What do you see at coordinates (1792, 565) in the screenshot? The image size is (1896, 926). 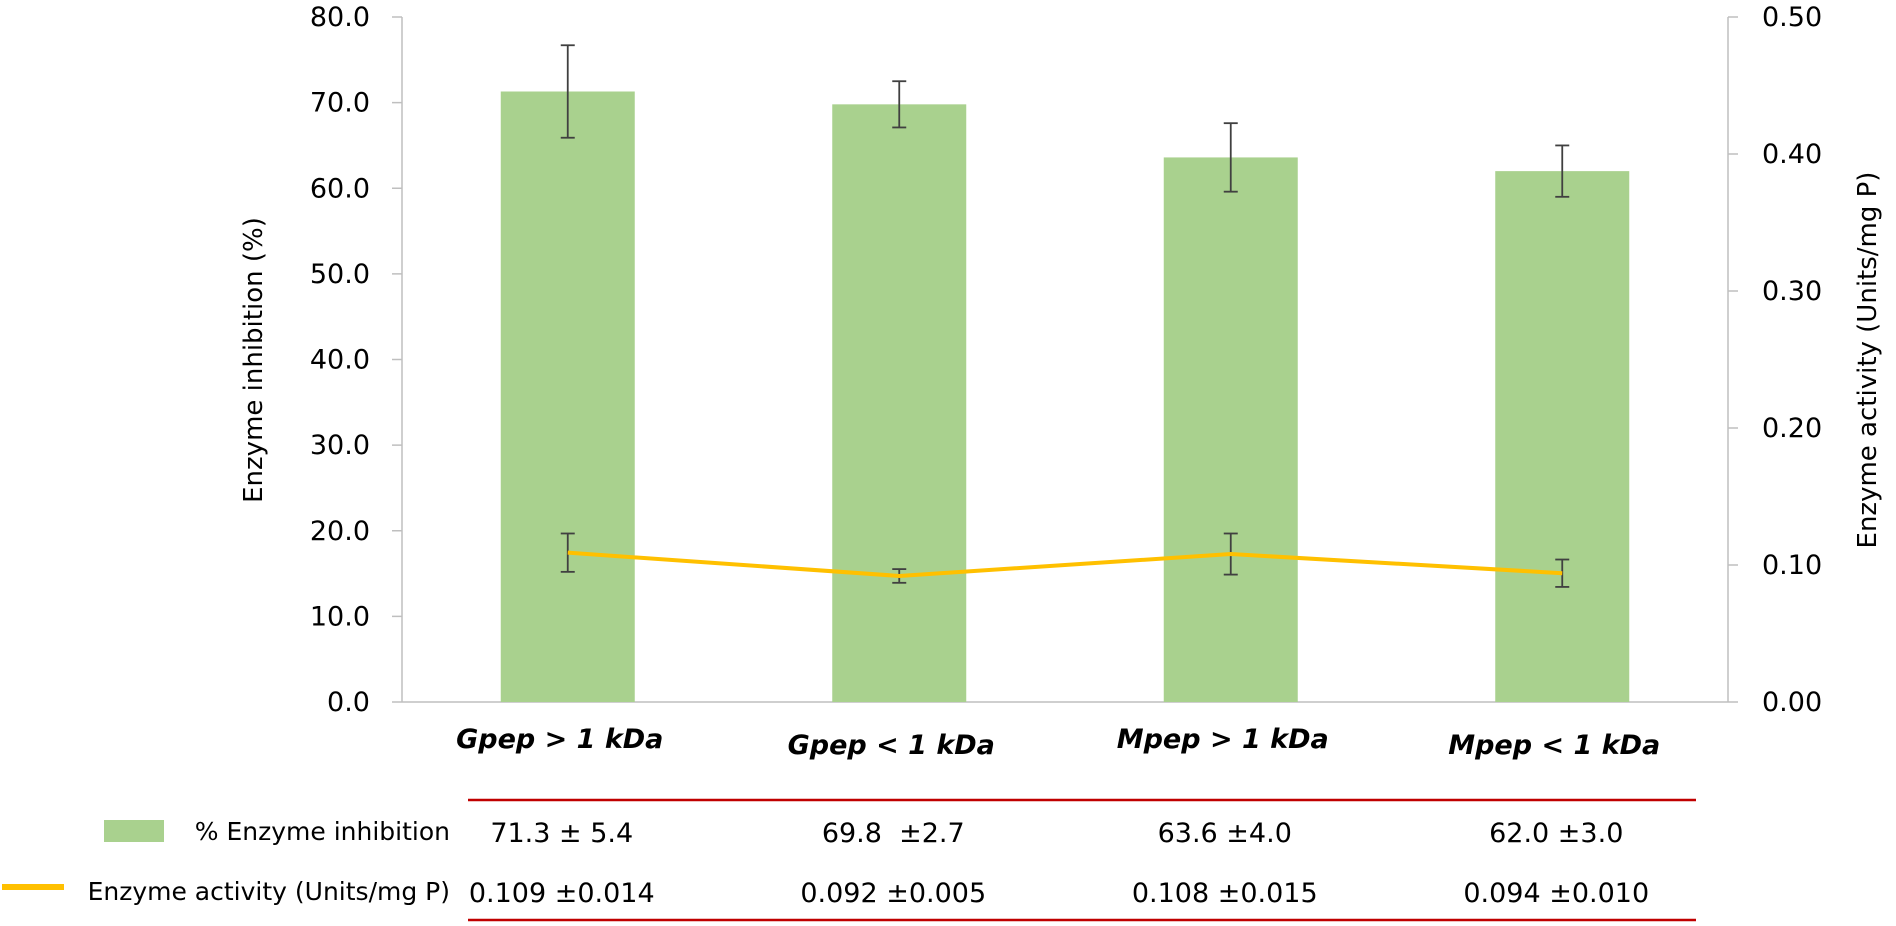 I see `right-tick-label: 0.10` at bounding box center [1792, 565].